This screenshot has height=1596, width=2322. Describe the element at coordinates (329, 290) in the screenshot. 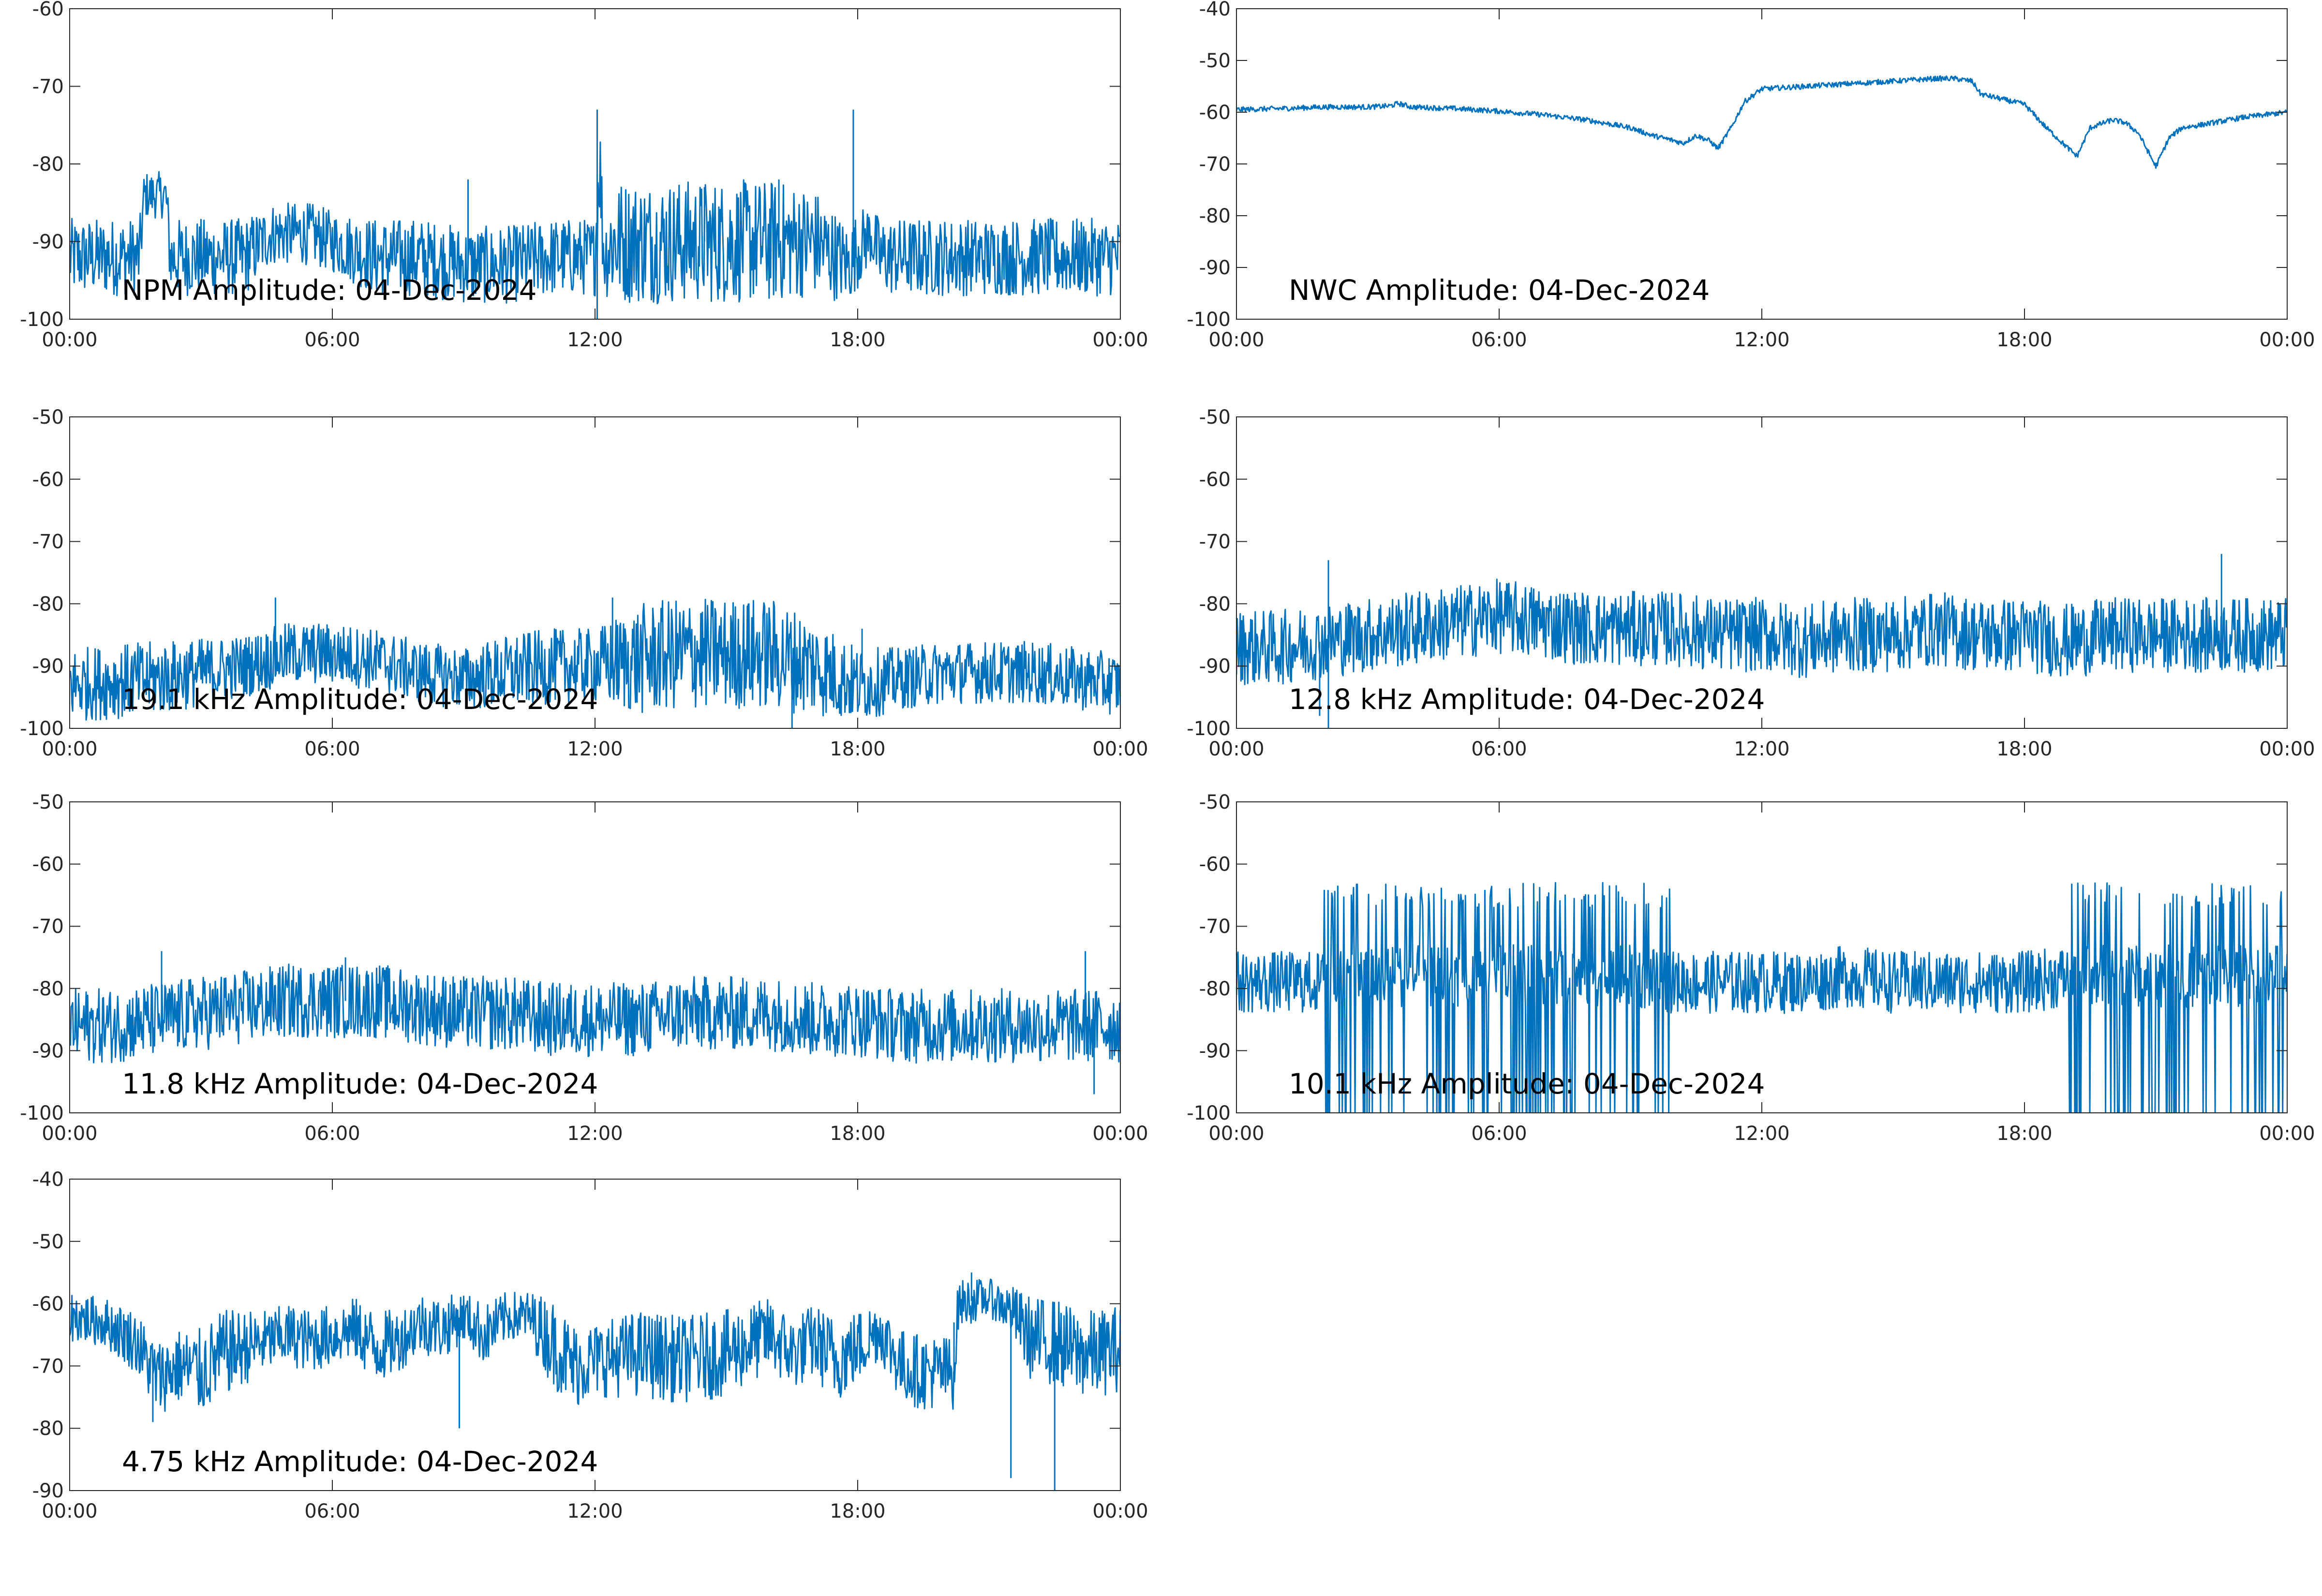

I see `chart-title: NPM Amplitude: 04-Dec-2024` at that location.